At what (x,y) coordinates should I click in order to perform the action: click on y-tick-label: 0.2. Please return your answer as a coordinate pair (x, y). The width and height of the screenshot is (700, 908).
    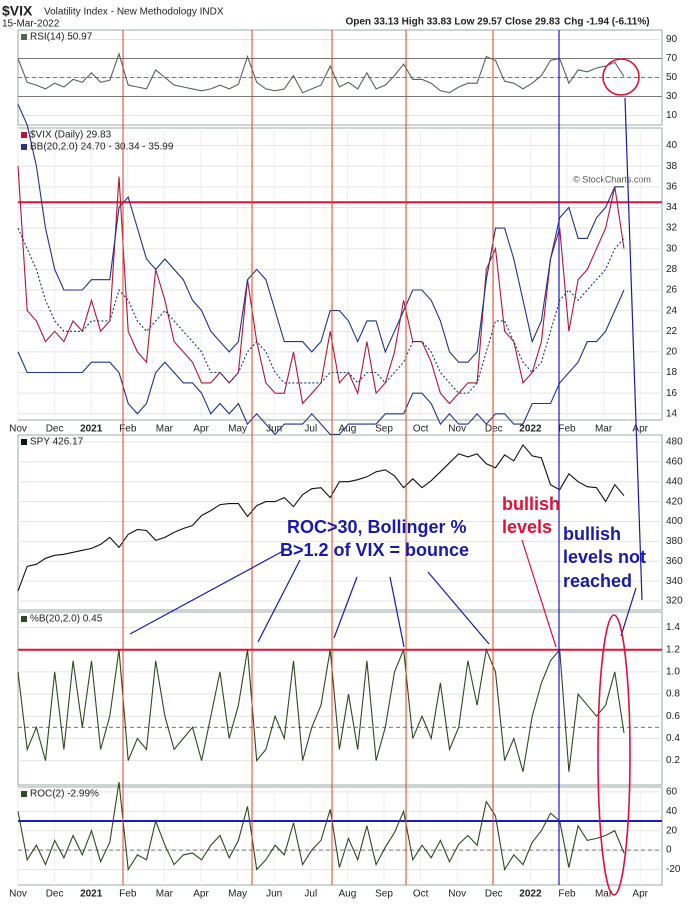
    Looking at the image, I should click on (673, 760).